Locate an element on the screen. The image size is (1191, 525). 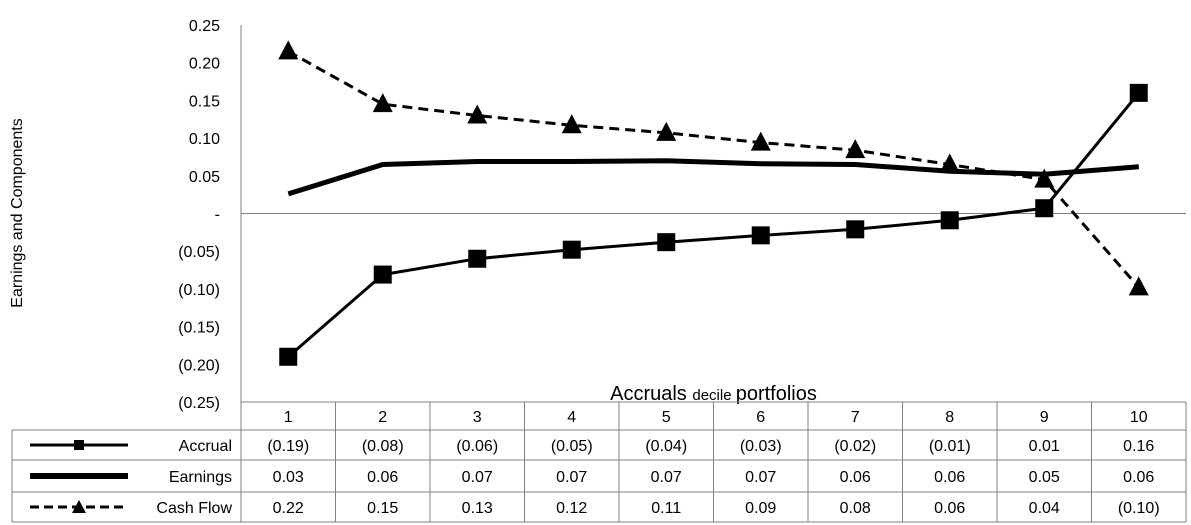
data-table-cell: 0.22 is located at coordinates (288, 508).